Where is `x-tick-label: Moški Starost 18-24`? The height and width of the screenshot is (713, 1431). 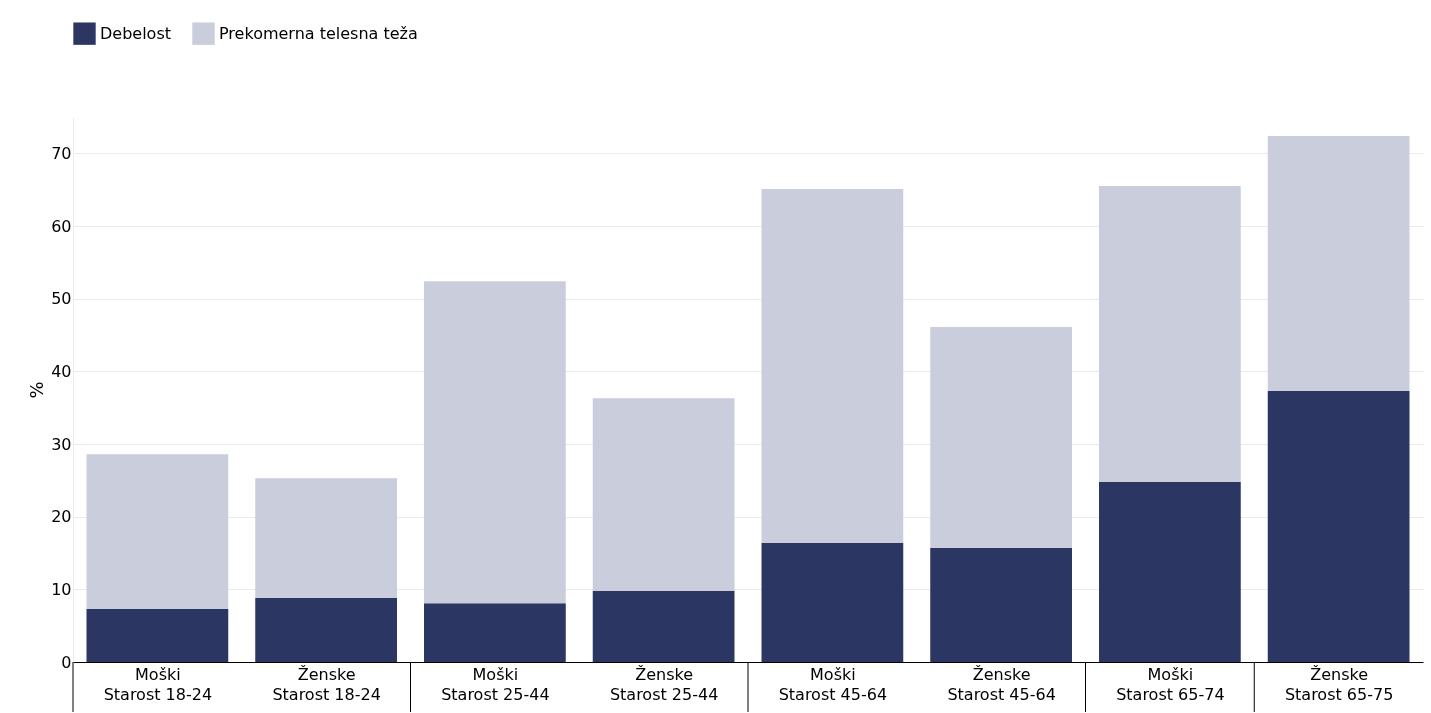
x-tick-label: Moški Starost 18-24 is located at coordinates (158, 684).